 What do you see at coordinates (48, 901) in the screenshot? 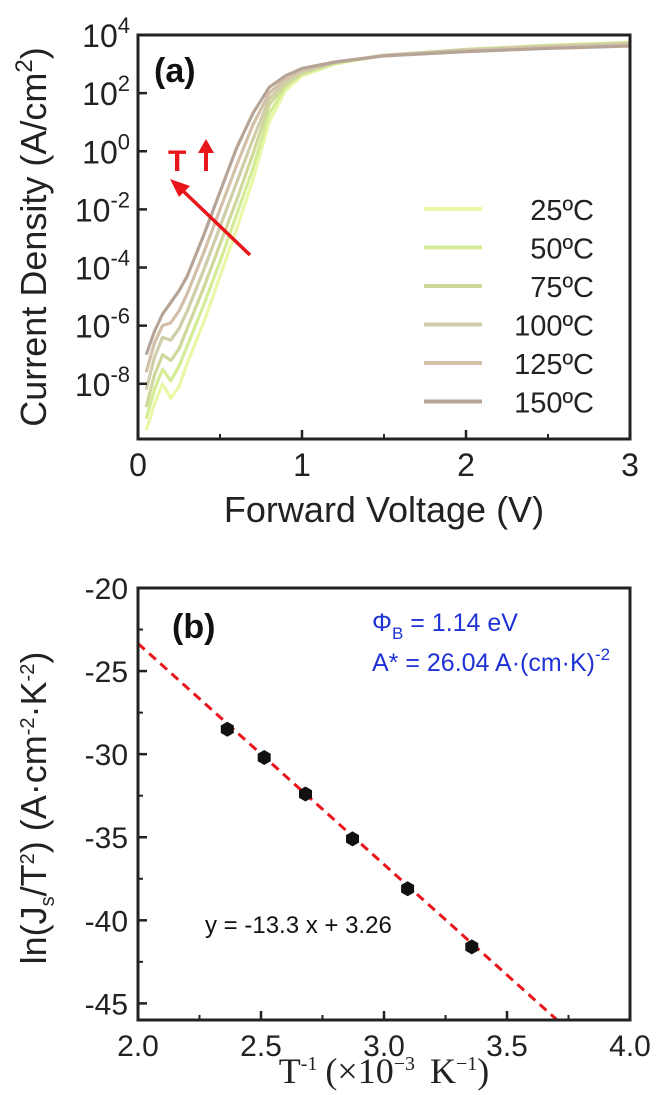
I see `b-y-title-1: s` at bounding box center [48, 901].